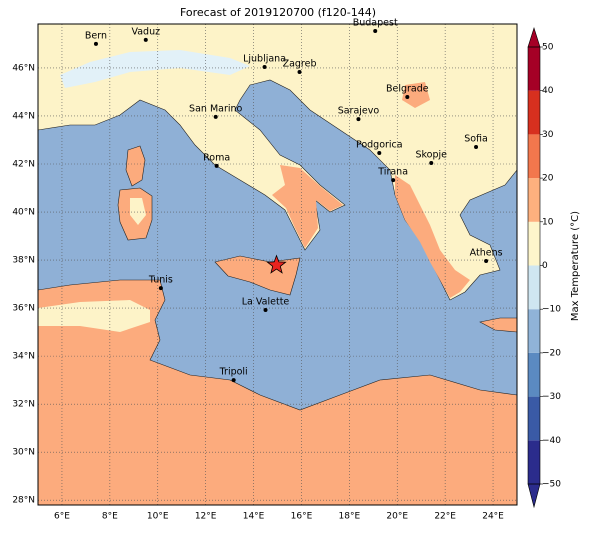  What do you see at coordinates (278, 12) in the screenshot?
I see `map-title: Forecast of 2019120700 (f120-144)` at bounding box center [278, 12].